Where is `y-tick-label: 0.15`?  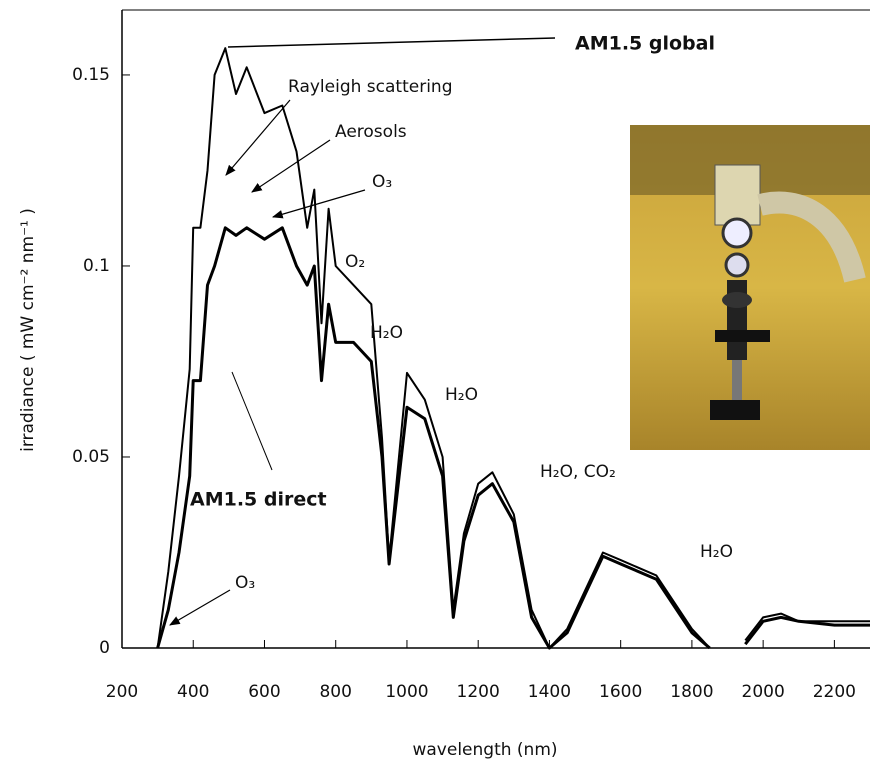 y-tick-label: 0.15 is located at coordinates (91, 75).